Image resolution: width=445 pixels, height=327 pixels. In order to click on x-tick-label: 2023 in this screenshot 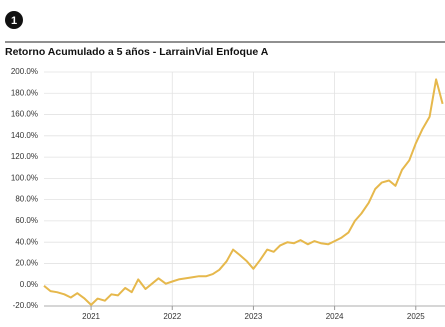, I will do `click(254, 316)`.